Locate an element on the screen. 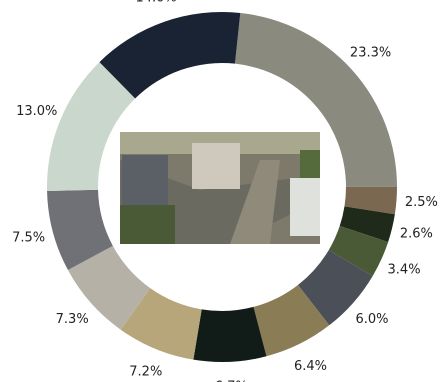 This screenshot has width=444, height=382. value-label: 6.0% is located at coordinates (371, 319).